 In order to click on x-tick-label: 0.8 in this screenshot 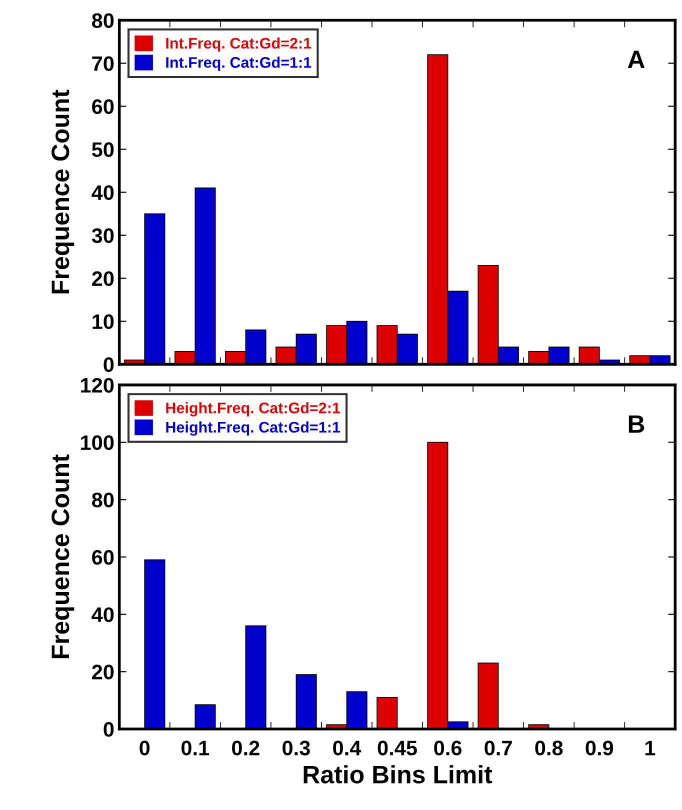, I will do `click(549, 748)`.